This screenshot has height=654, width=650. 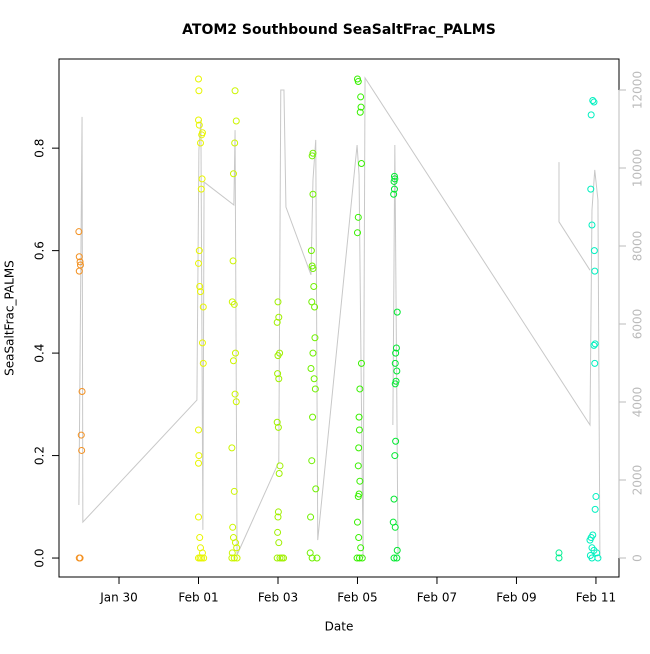 I want to click on y2-tick-label: 2000, so click(x=638, y=480).